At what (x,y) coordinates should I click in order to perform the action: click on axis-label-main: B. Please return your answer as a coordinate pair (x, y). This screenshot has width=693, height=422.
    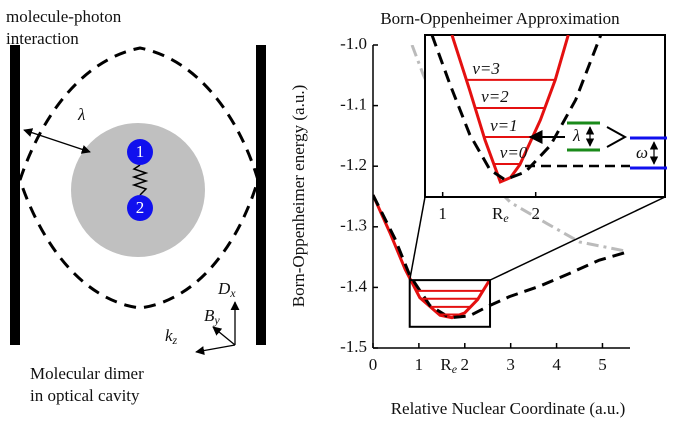
    Looking at the image, I should click on (209, 315).